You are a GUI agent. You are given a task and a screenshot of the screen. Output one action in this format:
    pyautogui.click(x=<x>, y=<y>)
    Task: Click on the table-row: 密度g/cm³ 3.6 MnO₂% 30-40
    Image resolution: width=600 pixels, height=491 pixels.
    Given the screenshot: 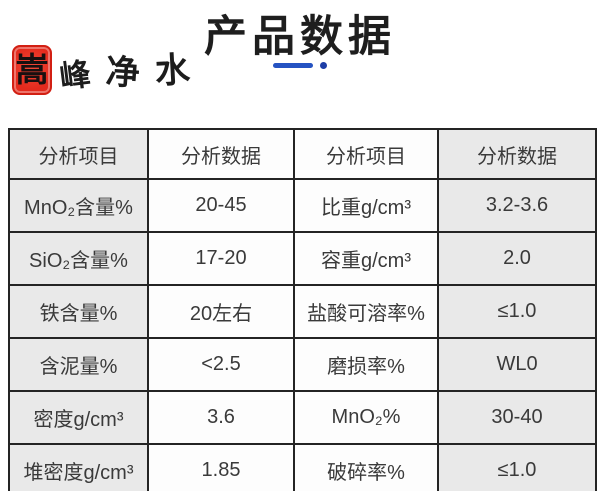 What is the action you would take?
    pyautogui.click(x=302, y=417)
    